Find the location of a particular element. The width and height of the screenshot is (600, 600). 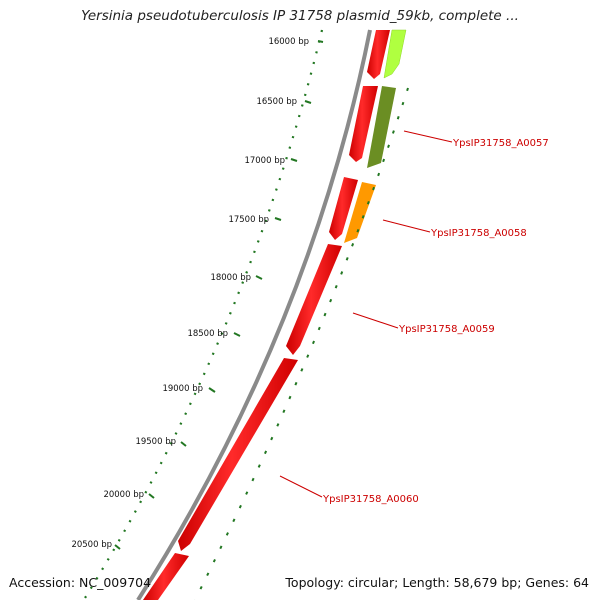

scale-tick-label: 20000 bp is located at coordinates (123, 495).